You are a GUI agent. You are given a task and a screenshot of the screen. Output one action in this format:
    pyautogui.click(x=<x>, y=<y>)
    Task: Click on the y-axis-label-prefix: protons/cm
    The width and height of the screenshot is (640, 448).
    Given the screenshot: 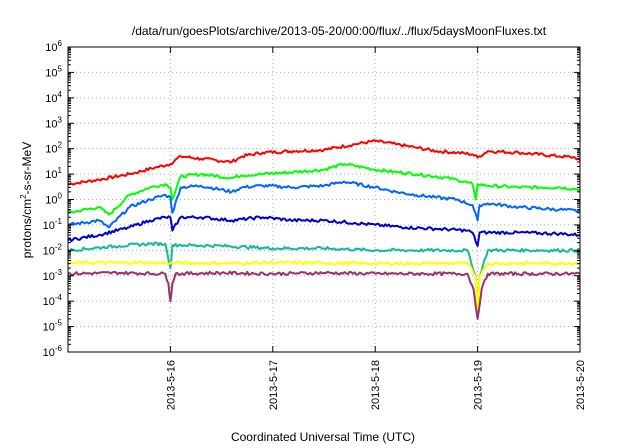 What is the action you would take?
    pyautogui.click(x=27, y=228)
    